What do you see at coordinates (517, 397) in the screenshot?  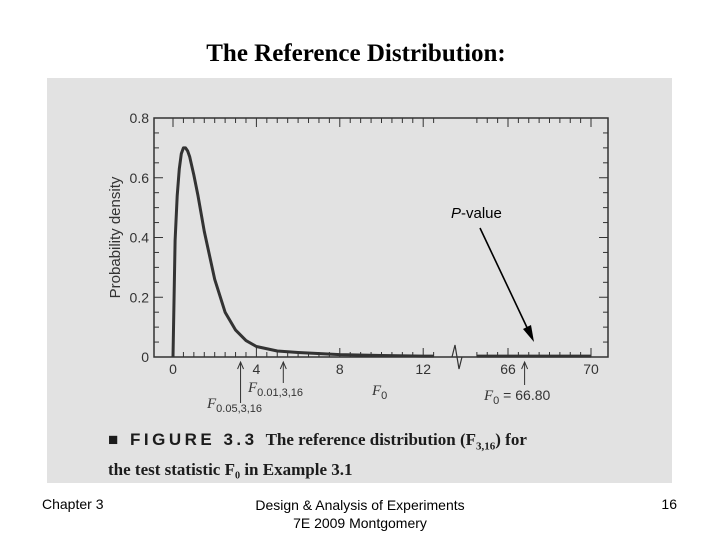 I see `f0-observed-label: F0 = 66.80` at bounding box center [517, 397].